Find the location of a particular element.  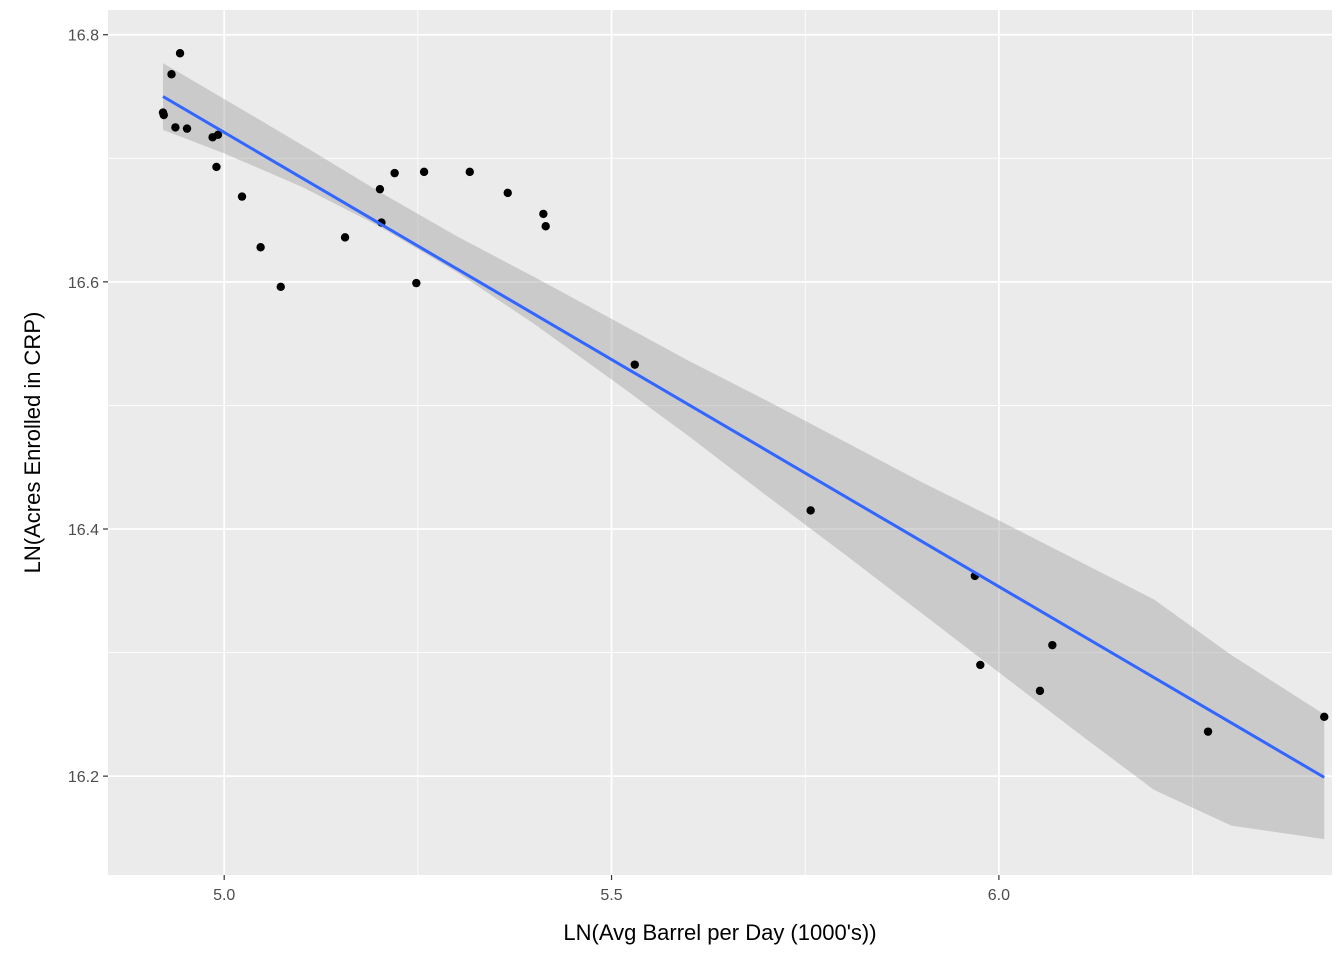

y-tick-label: 16.2 is located at coordinates (83, 777).